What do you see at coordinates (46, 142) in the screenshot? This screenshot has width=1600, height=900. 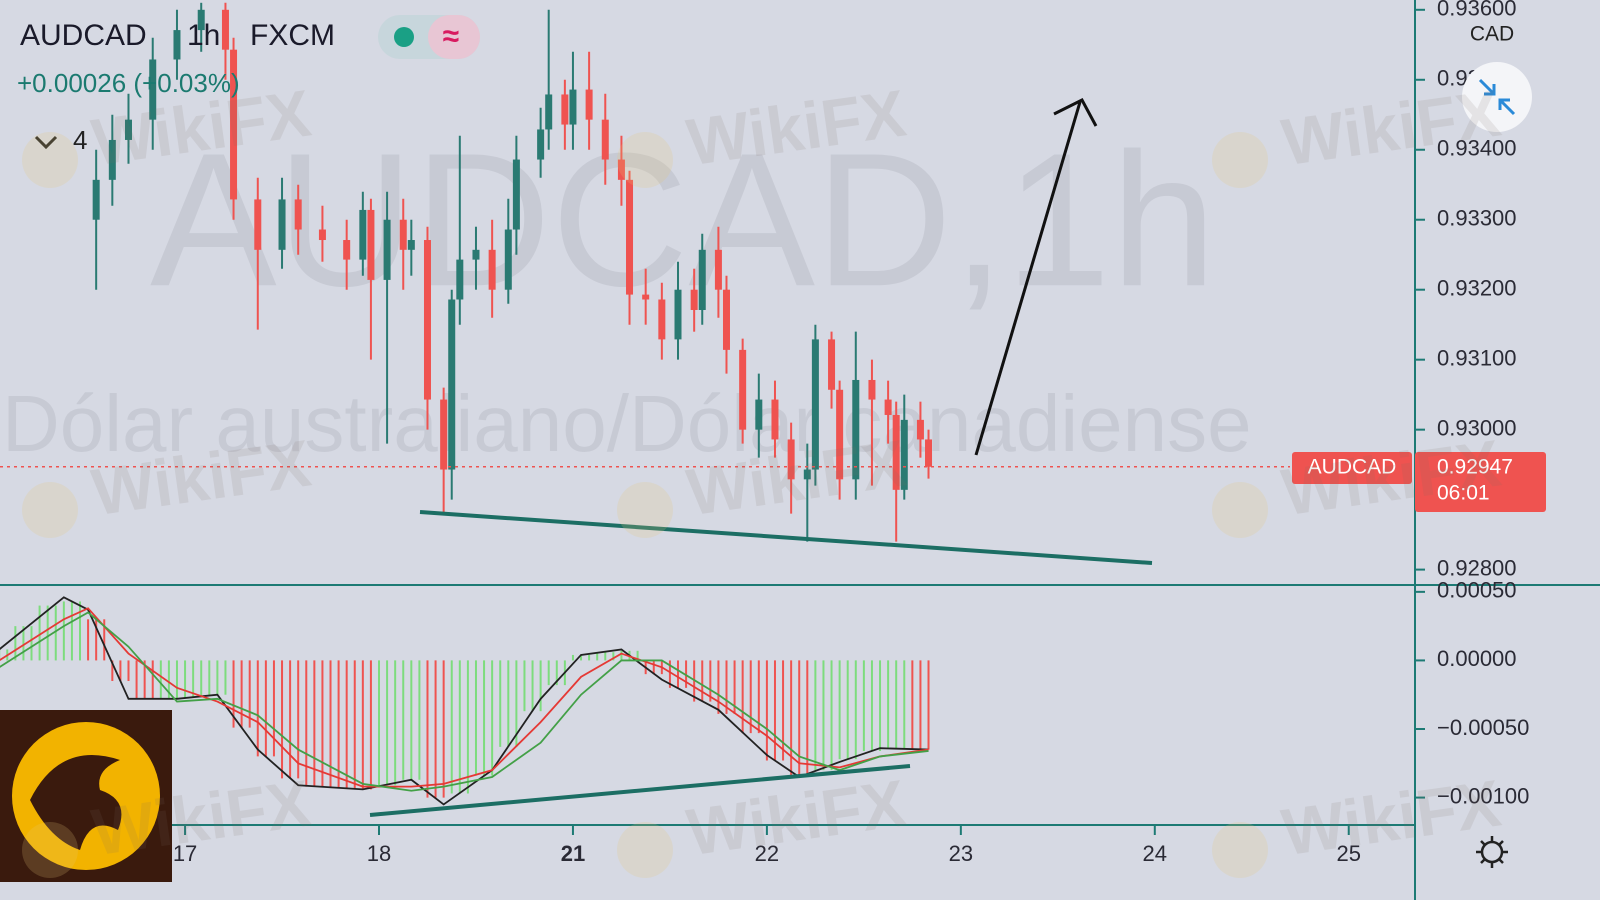 I see `collapse-chevron` at bounding box center [46, 142].